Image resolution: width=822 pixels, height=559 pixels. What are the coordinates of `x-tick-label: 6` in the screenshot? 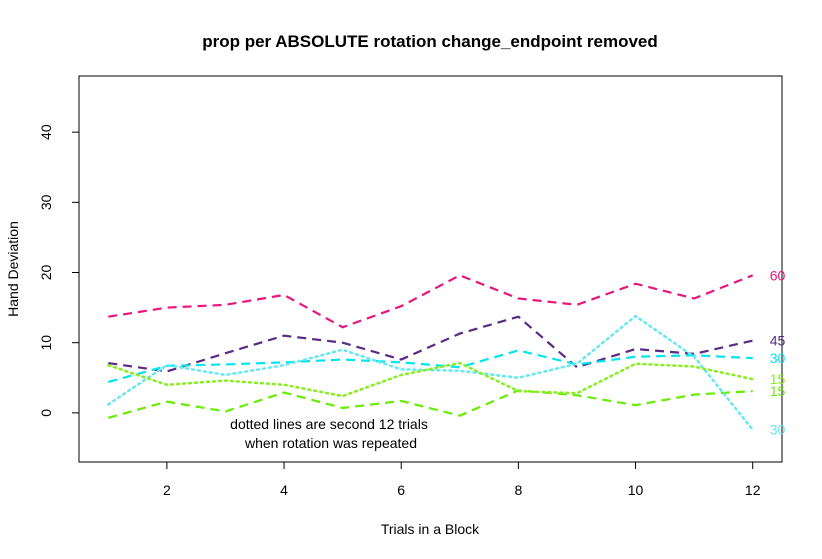 It's located at (401, 490).